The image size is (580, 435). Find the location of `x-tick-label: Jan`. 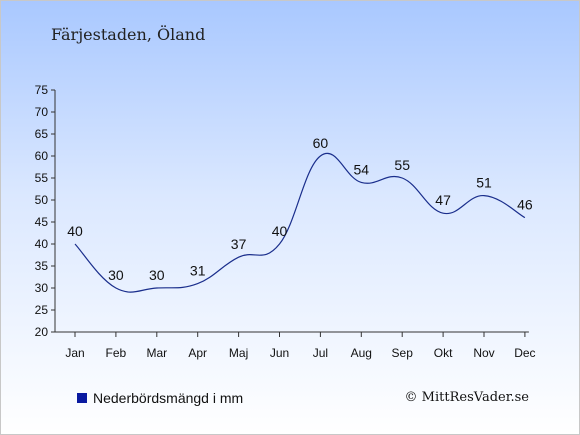

x-tick-label: Jan is located at coordinates (74, 353).